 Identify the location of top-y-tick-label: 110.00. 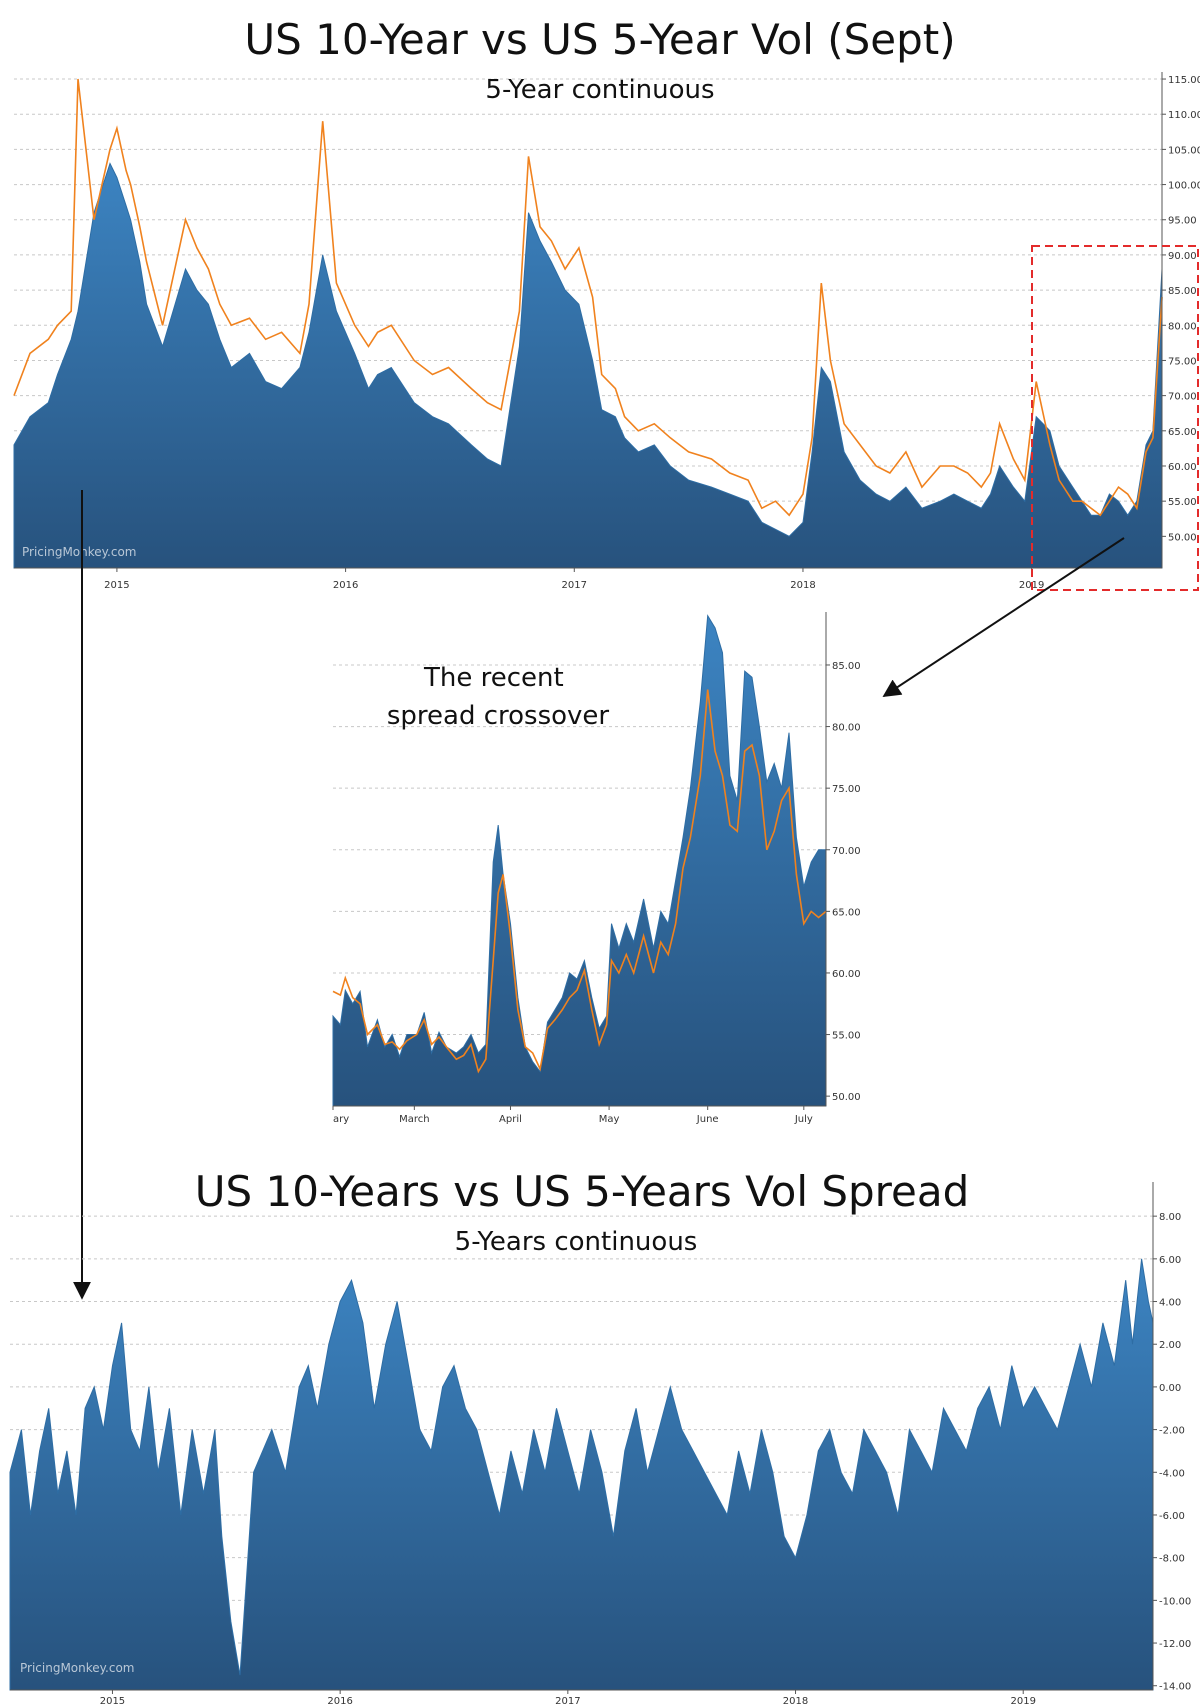
(1184, 115).